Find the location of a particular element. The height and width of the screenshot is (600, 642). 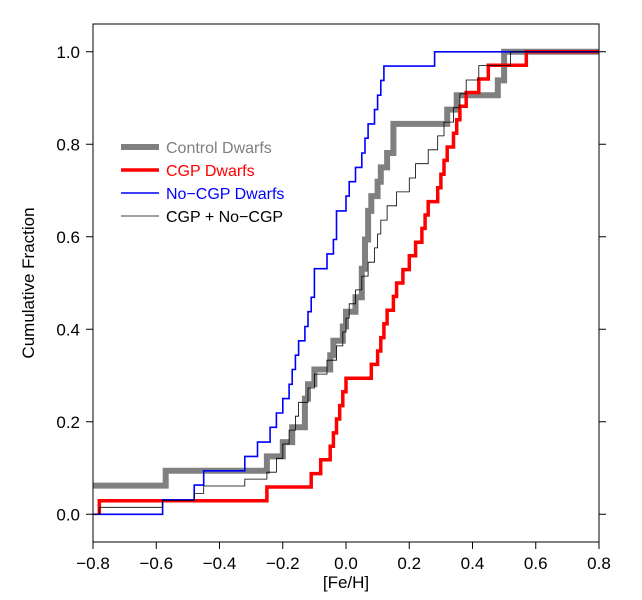

x-tick-label: −0.2 is located at coordinates (283, 563).